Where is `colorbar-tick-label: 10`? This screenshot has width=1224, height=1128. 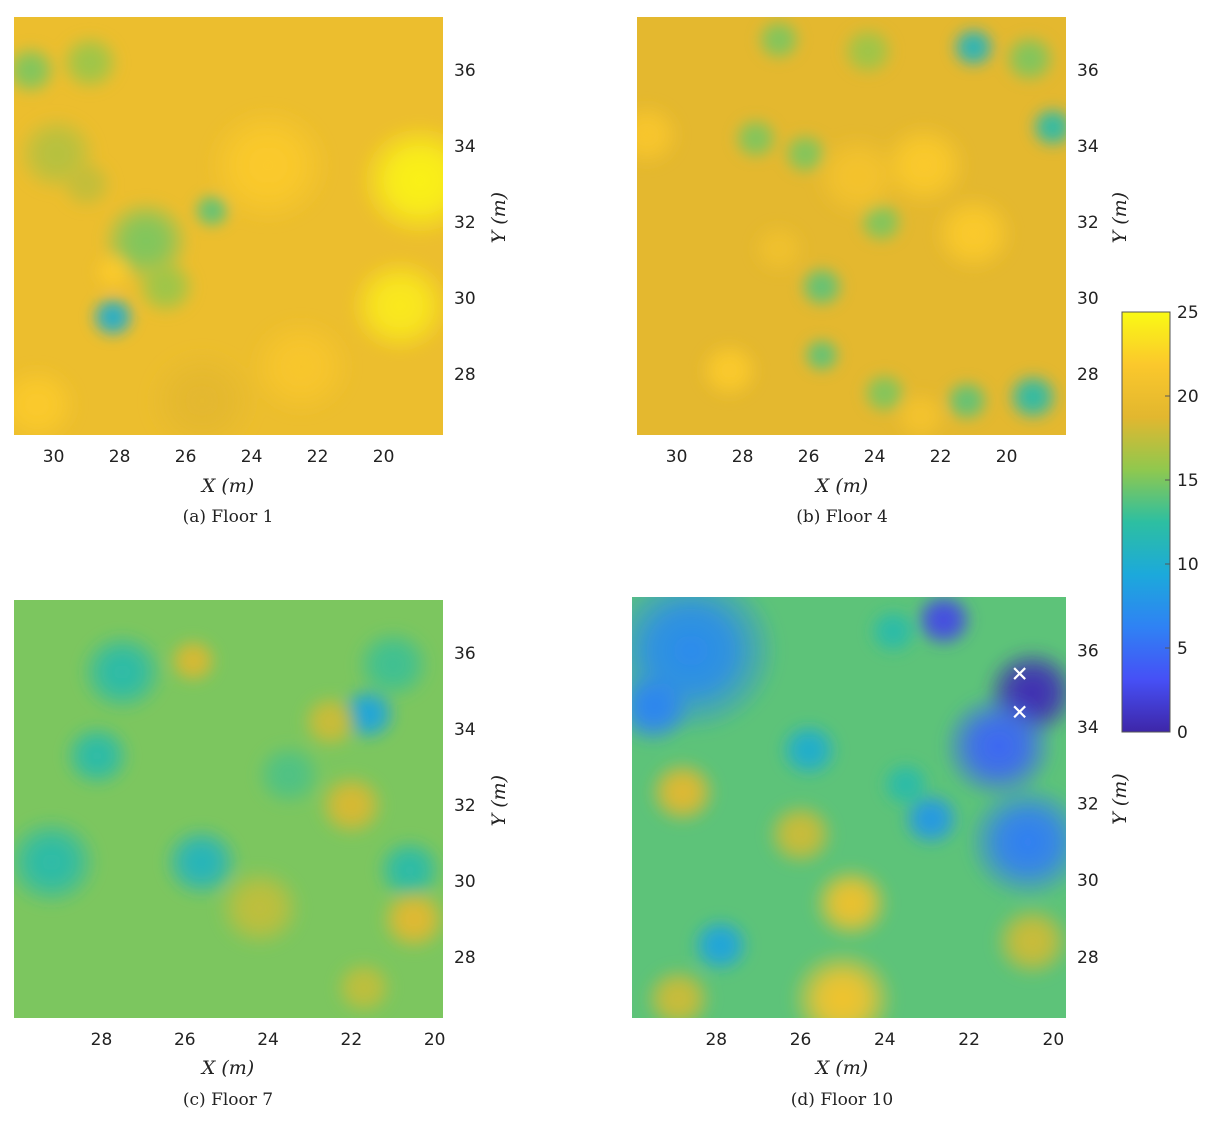
colorbar-tick-label: 10 is located at coordinates (1188, 565).